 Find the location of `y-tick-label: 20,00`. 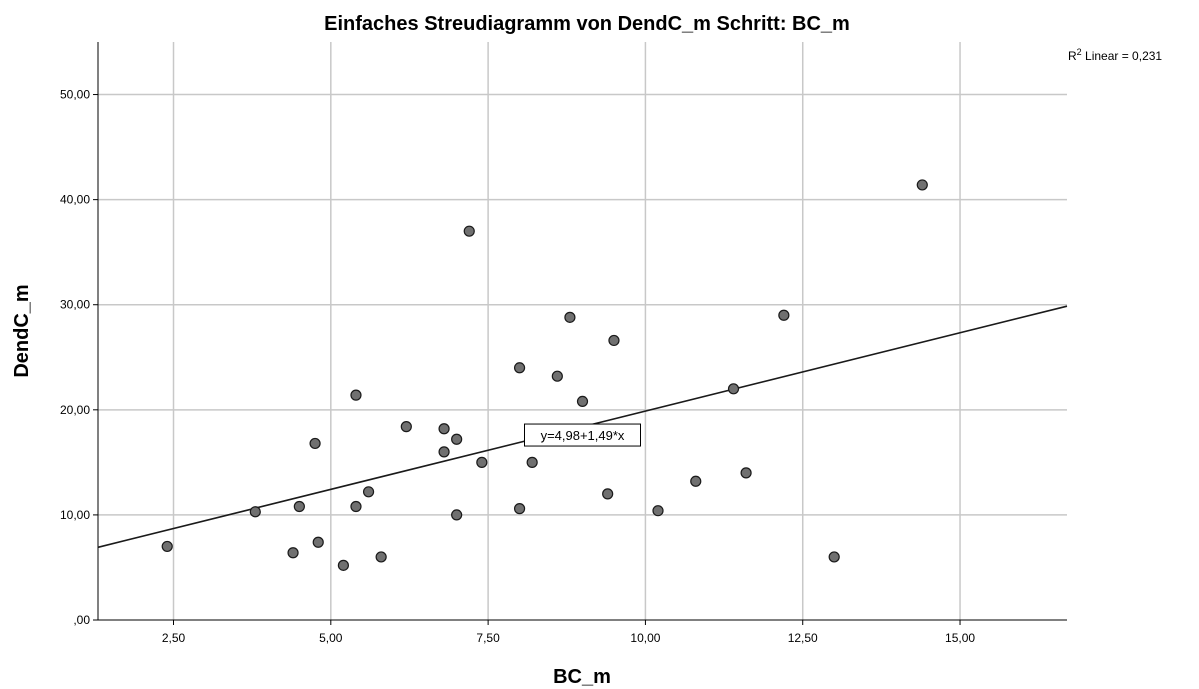

y-tick-label: 20,00 is located at coordinates (75, 410).